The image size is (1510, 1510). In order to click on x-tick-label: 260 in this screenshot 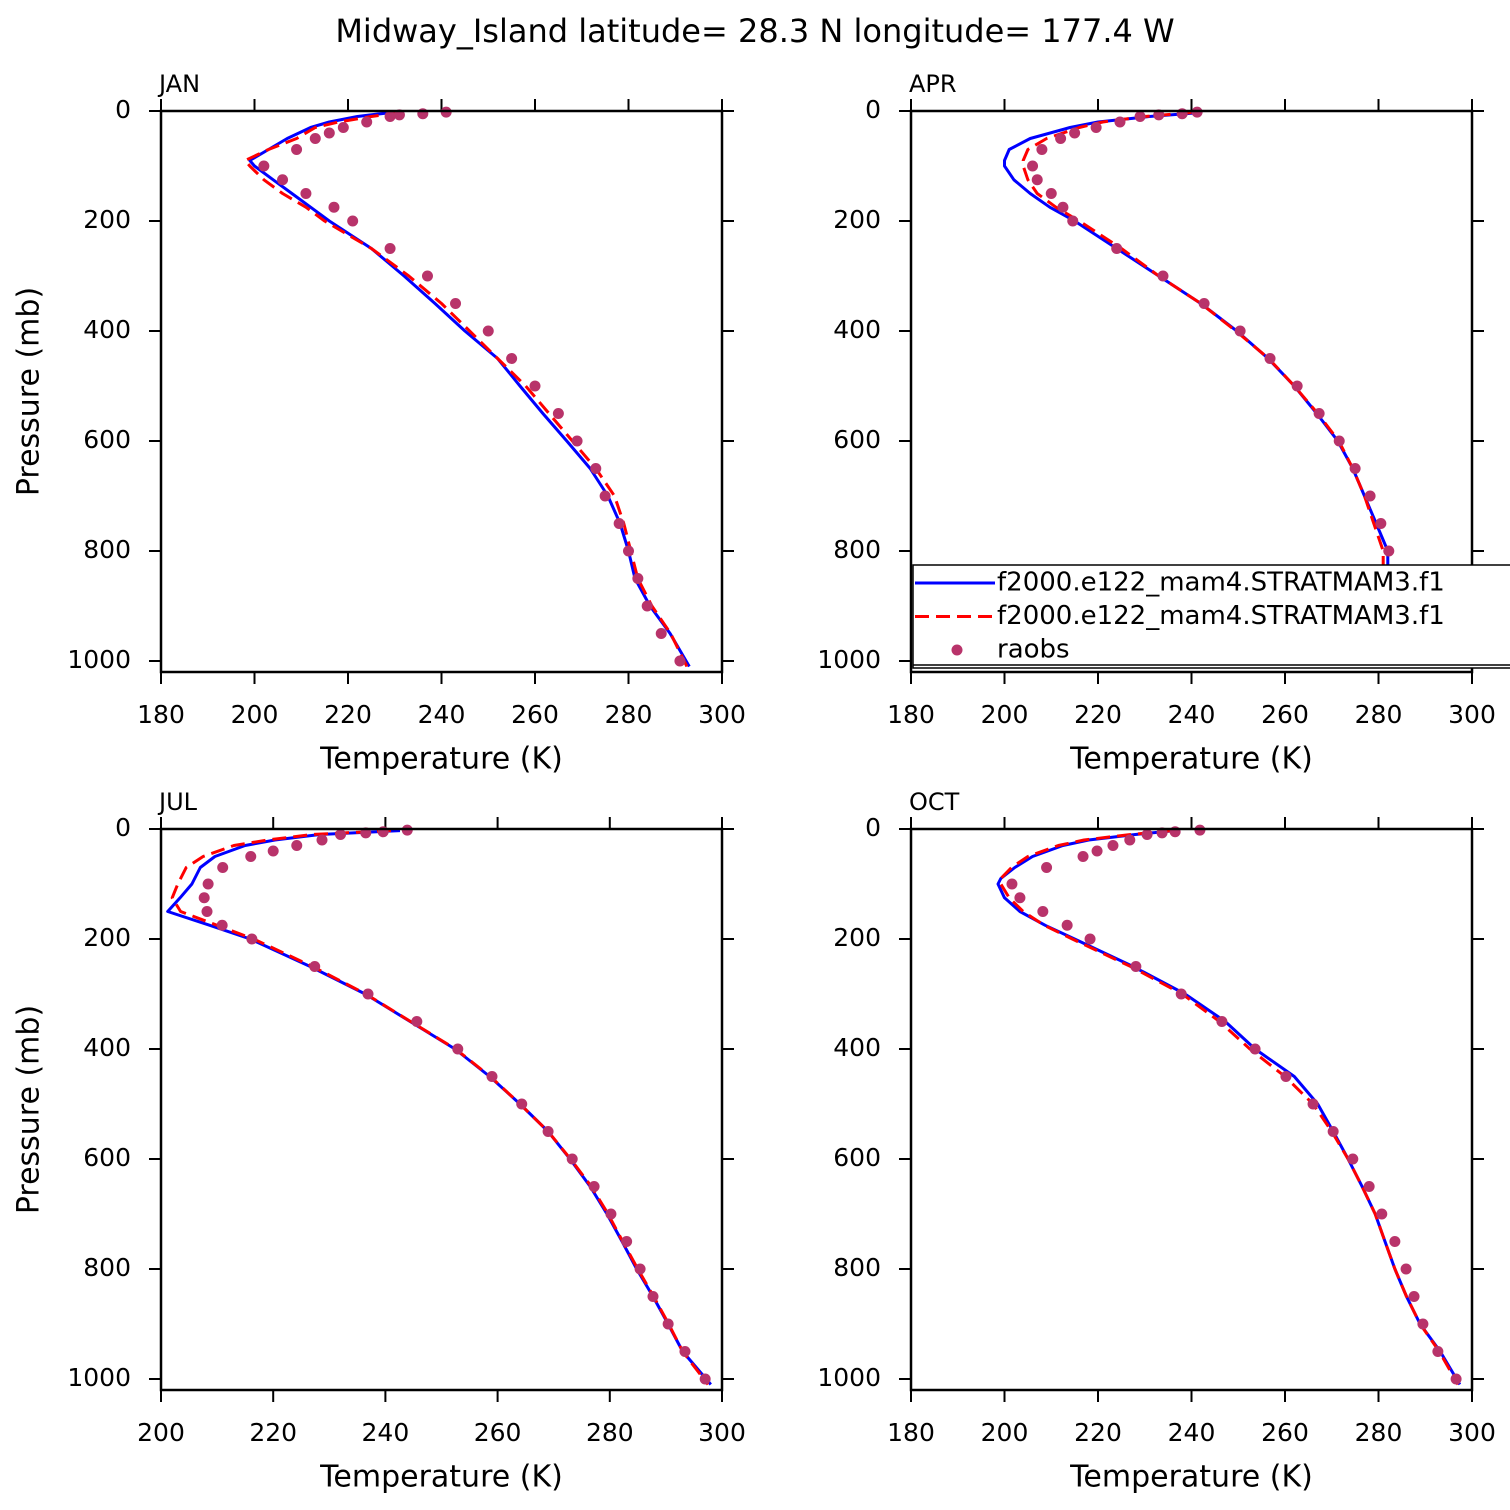, I will do `click(1285, 714)`.